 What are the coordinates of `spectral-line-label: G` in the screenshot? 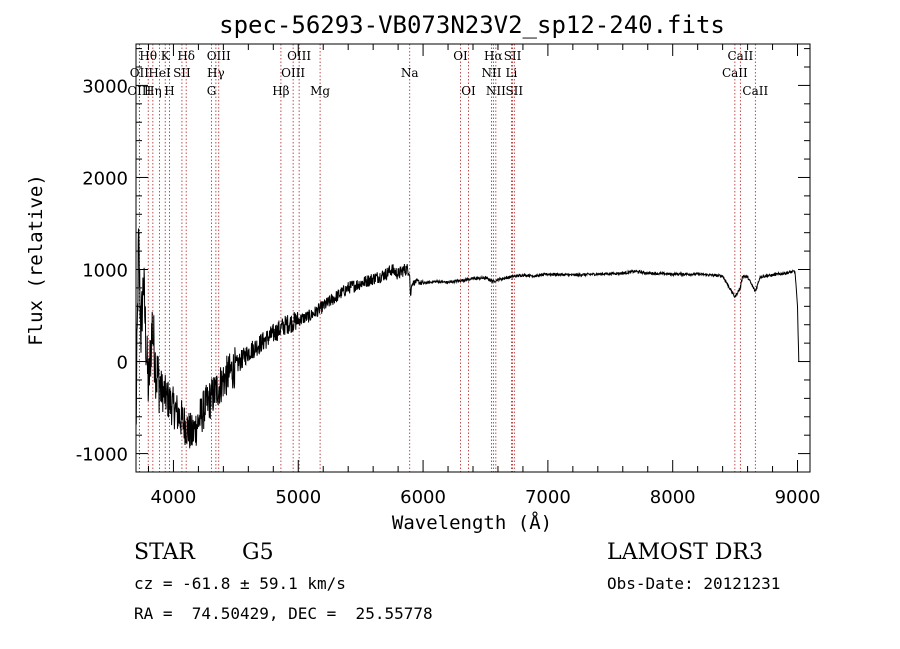 It's located at (212, 91).